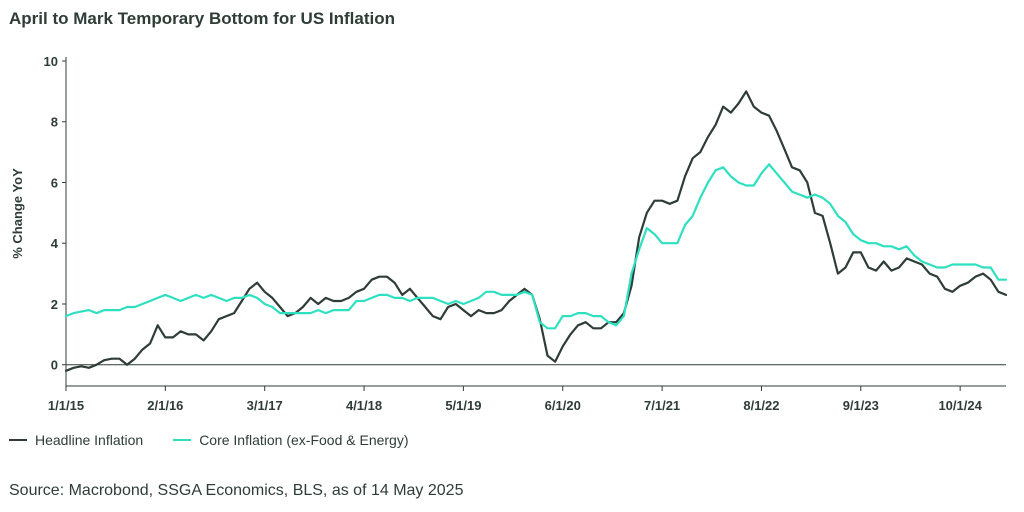  I want to click on legend-swatch-core, so click(182, 440).